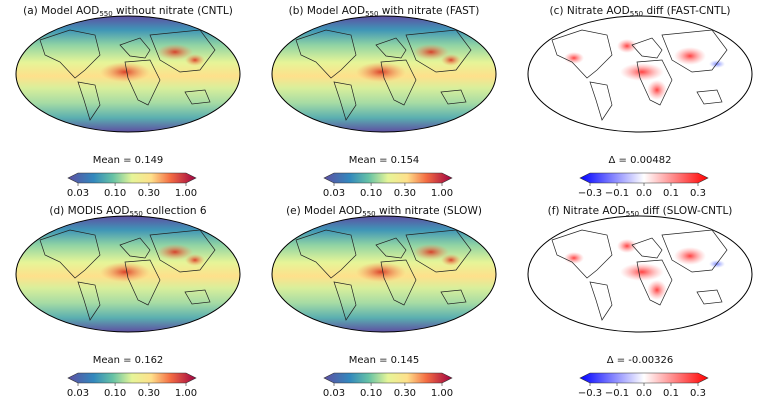 The height and width of the screenshot is (406, 768). What do you see at coordinates (640, 360) in the screenshot?
I see `stat-label: Δ = -0.00326` at bounding box center [640, 360].